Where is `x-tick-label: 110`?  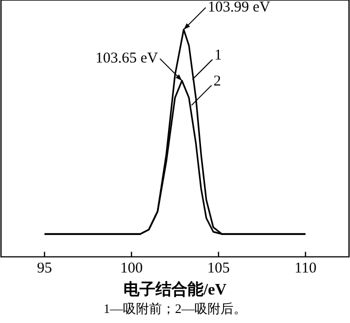 x-tick-label: 110 is located at coordinates (305, 268).